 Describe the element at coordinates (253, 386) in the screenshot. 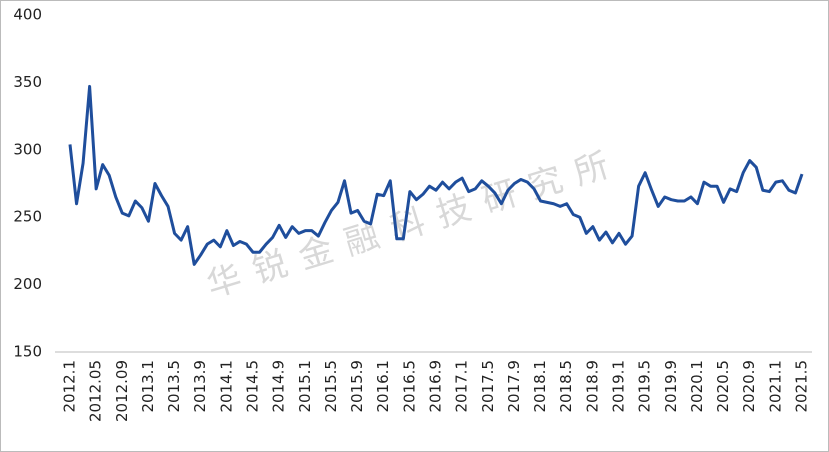

I see `x-tick-label: 2014.5` at that location.